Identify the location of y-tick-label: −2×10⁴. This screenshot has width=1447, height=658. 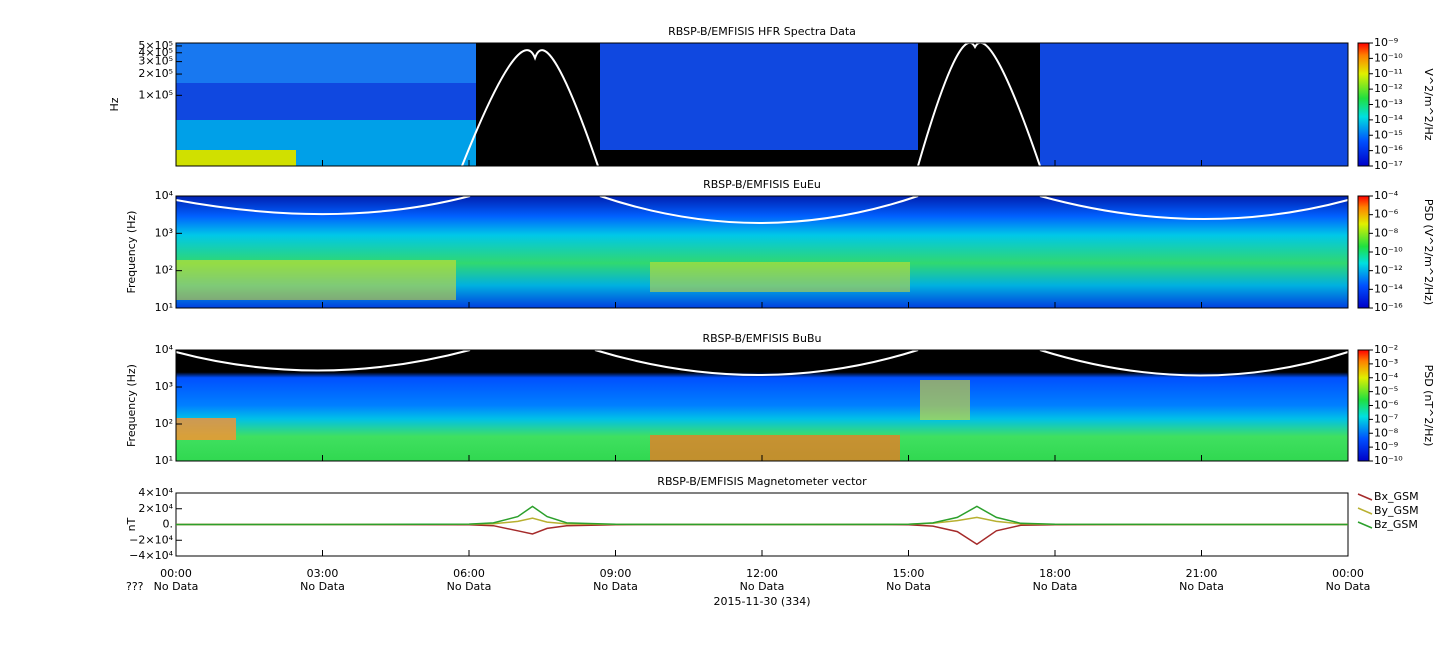
(151, 539).